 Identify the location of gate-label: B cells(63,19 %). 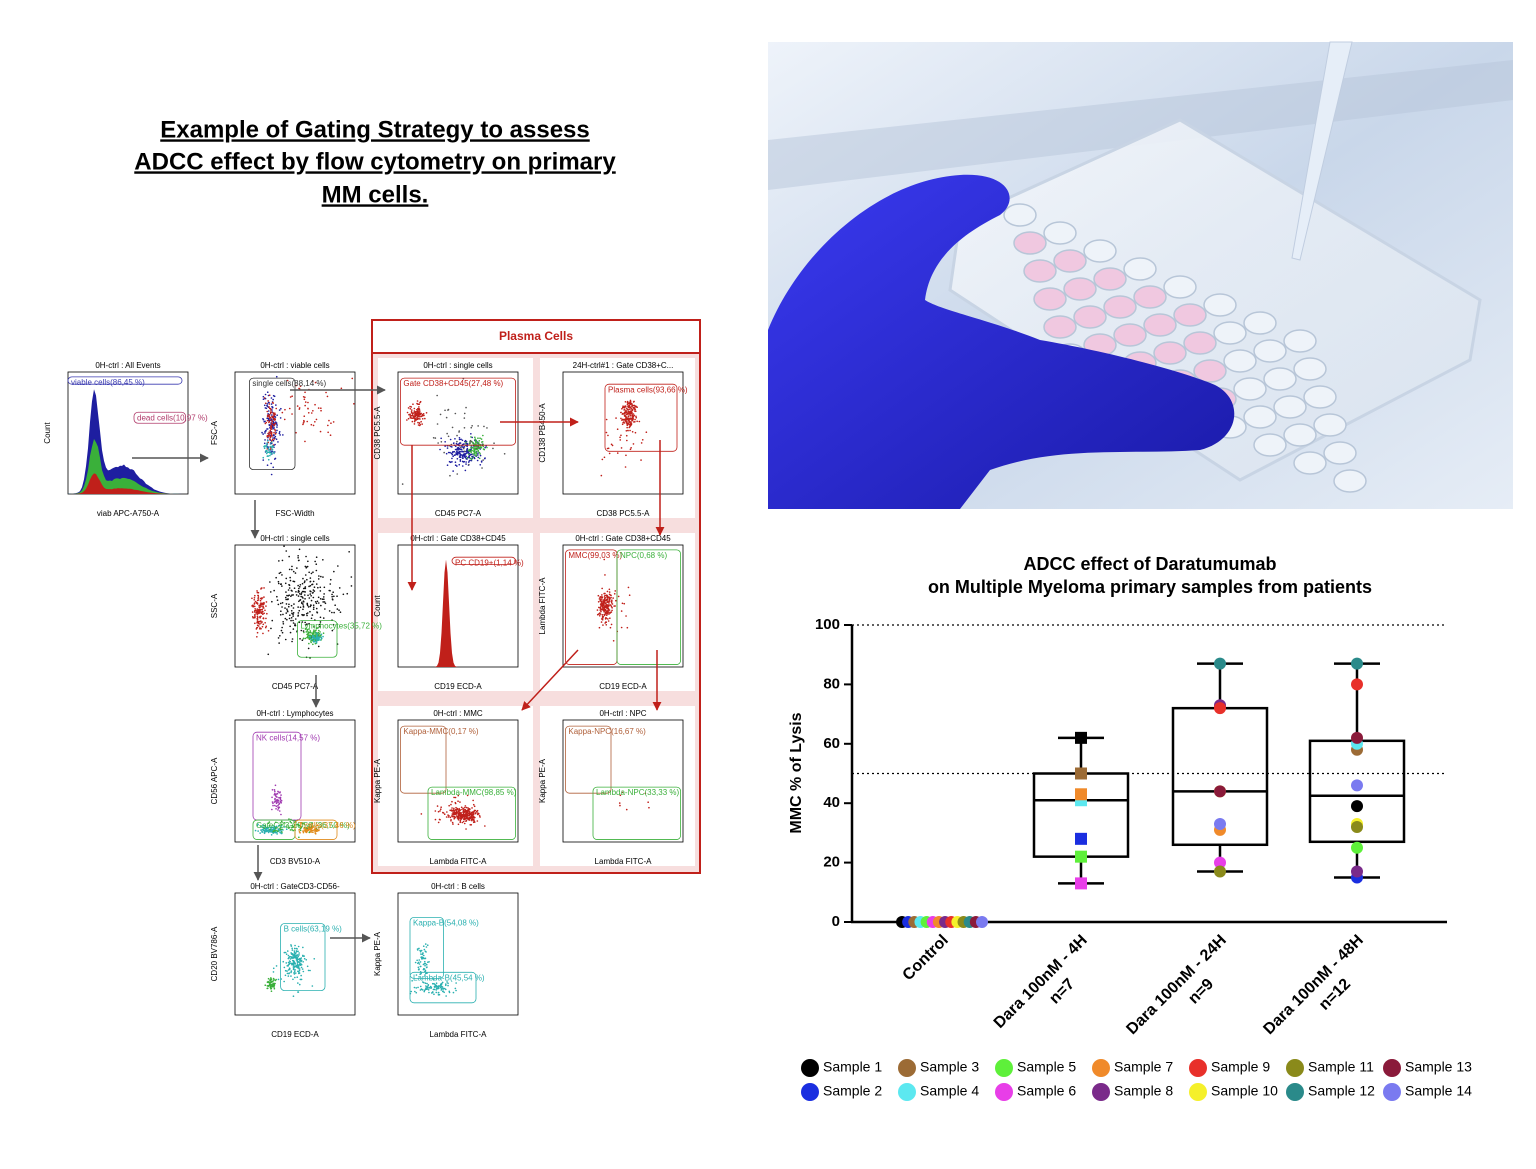
(313, 929).